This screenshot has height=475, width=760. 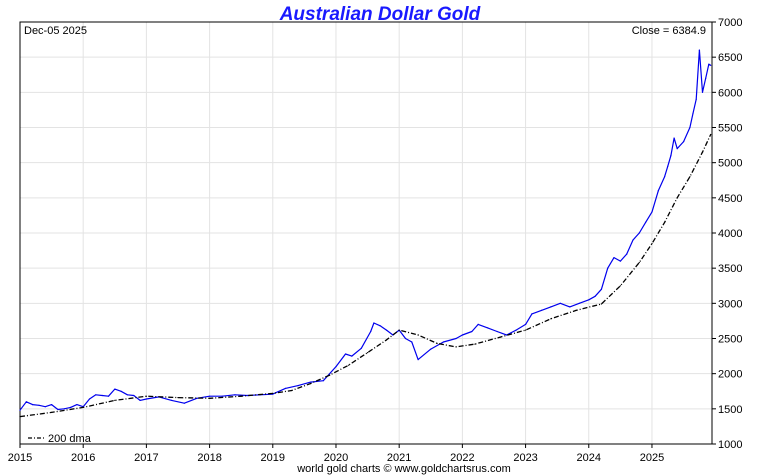 What do you see at coordinates (209, 458) in the screenshot?
I see `x-tick-label: 2018` at bounding box center [209, 458].